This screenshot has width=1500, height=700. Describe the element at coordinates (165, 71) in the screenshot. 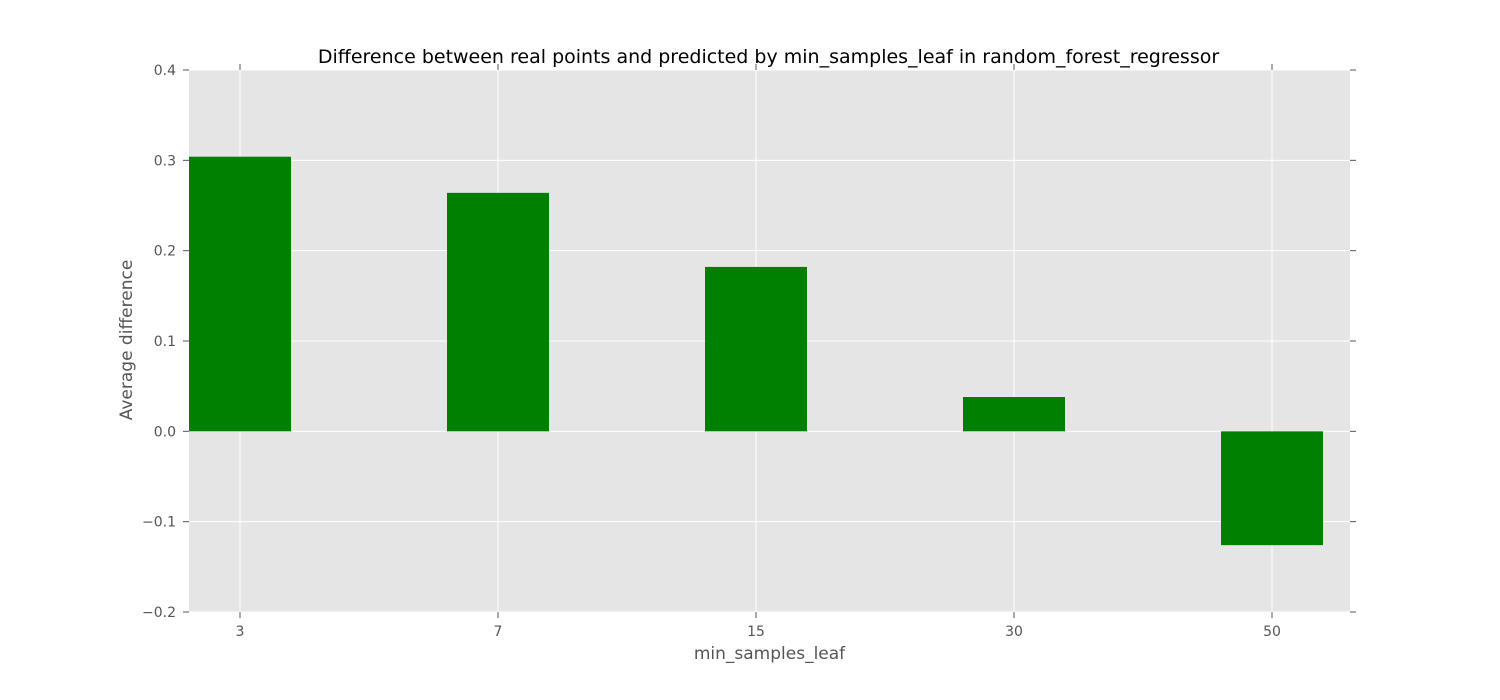

I see `y-tick-label: 0.4` at that location.